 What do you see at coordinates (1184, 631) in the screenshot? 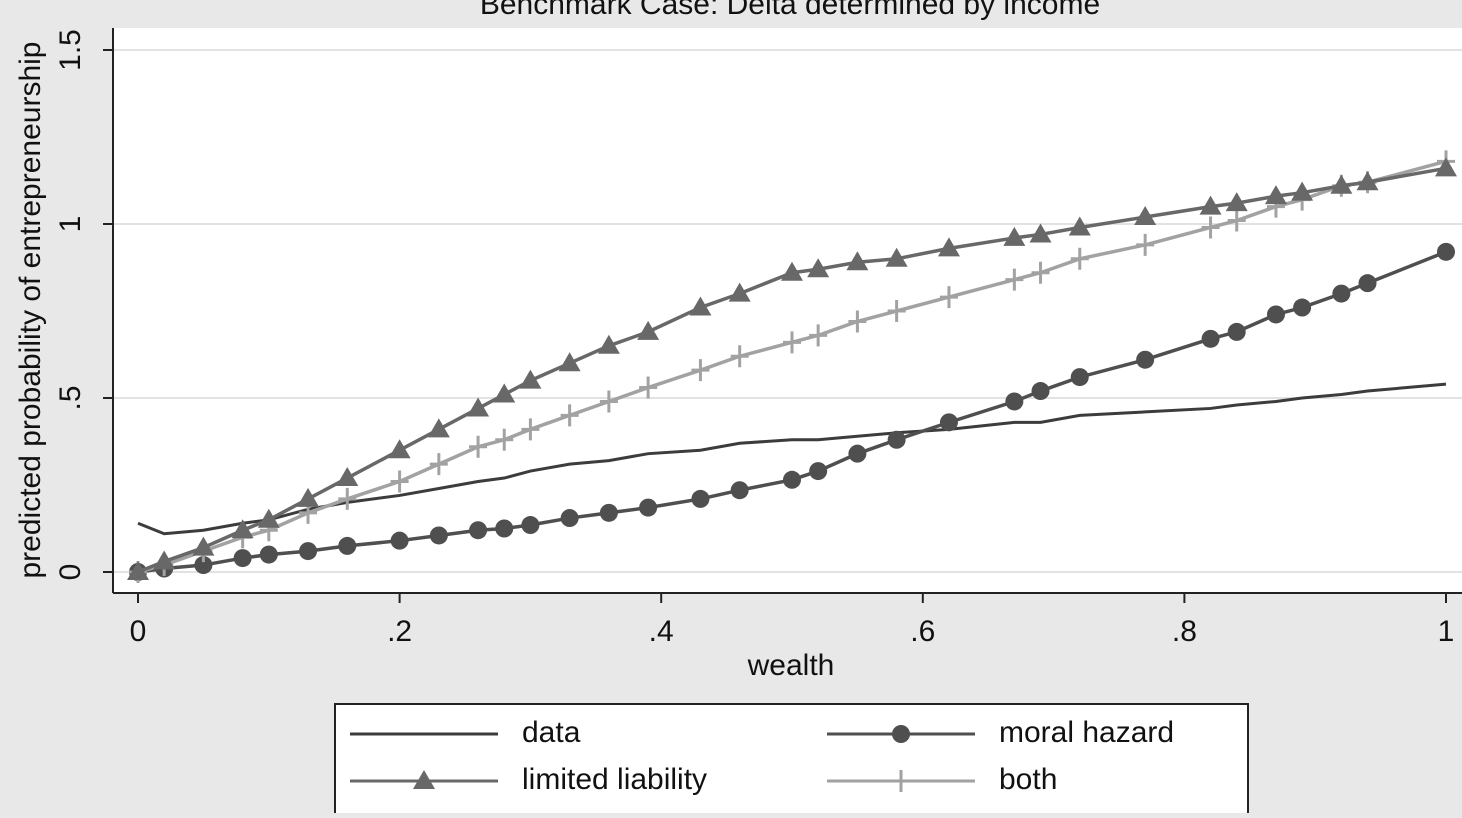
I see `x-tick-label: .8` at bounding box center [1184, 631].